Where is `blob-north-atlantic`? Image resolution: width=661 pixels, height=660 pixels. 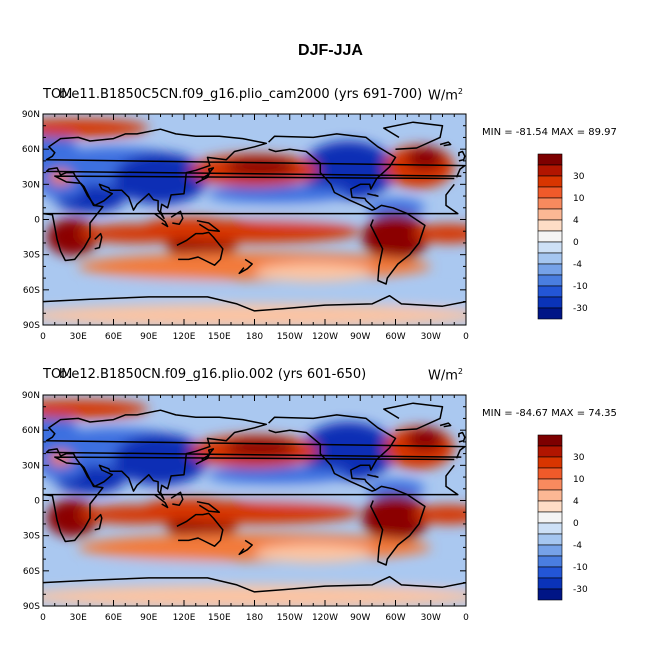 blob-north-atlantic is located at coordinates (61, 432).